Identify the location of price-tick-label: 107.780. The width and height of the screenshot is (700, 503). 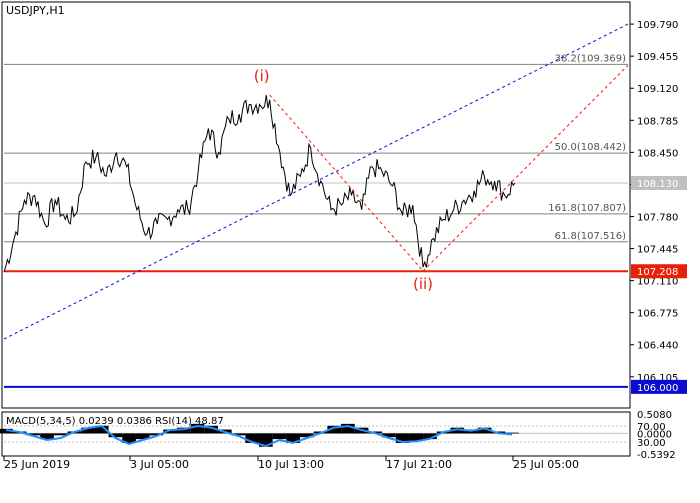
(657, 217).